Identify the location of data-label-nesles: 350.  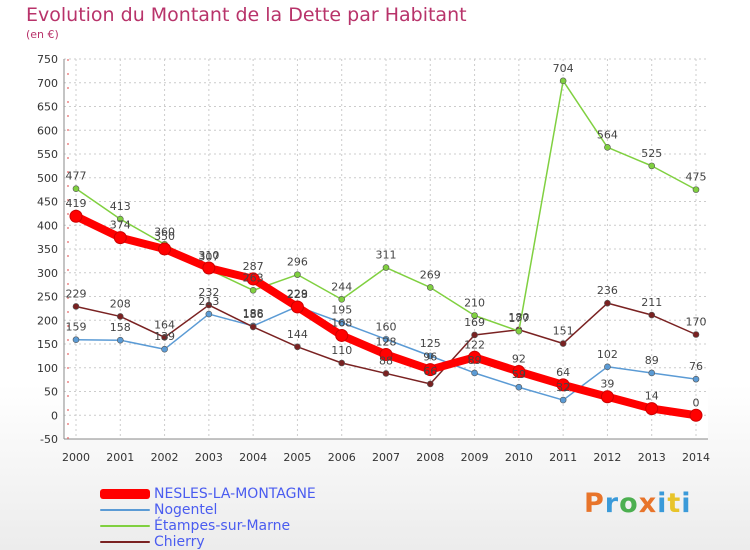
(164, 236).